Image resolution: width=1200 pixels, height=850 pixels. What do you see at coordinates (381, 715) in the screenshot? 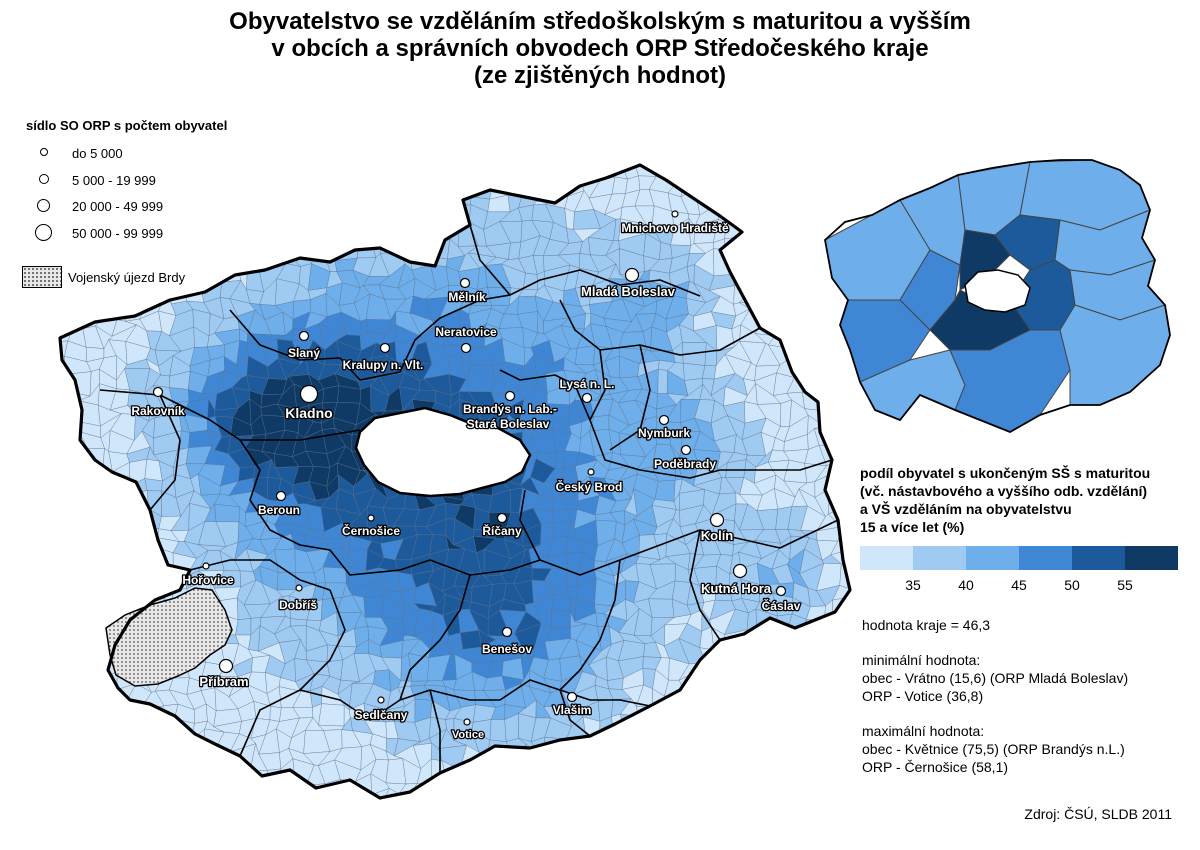
I see `city-label: Sedlčany` at bounding box center [381, 715].